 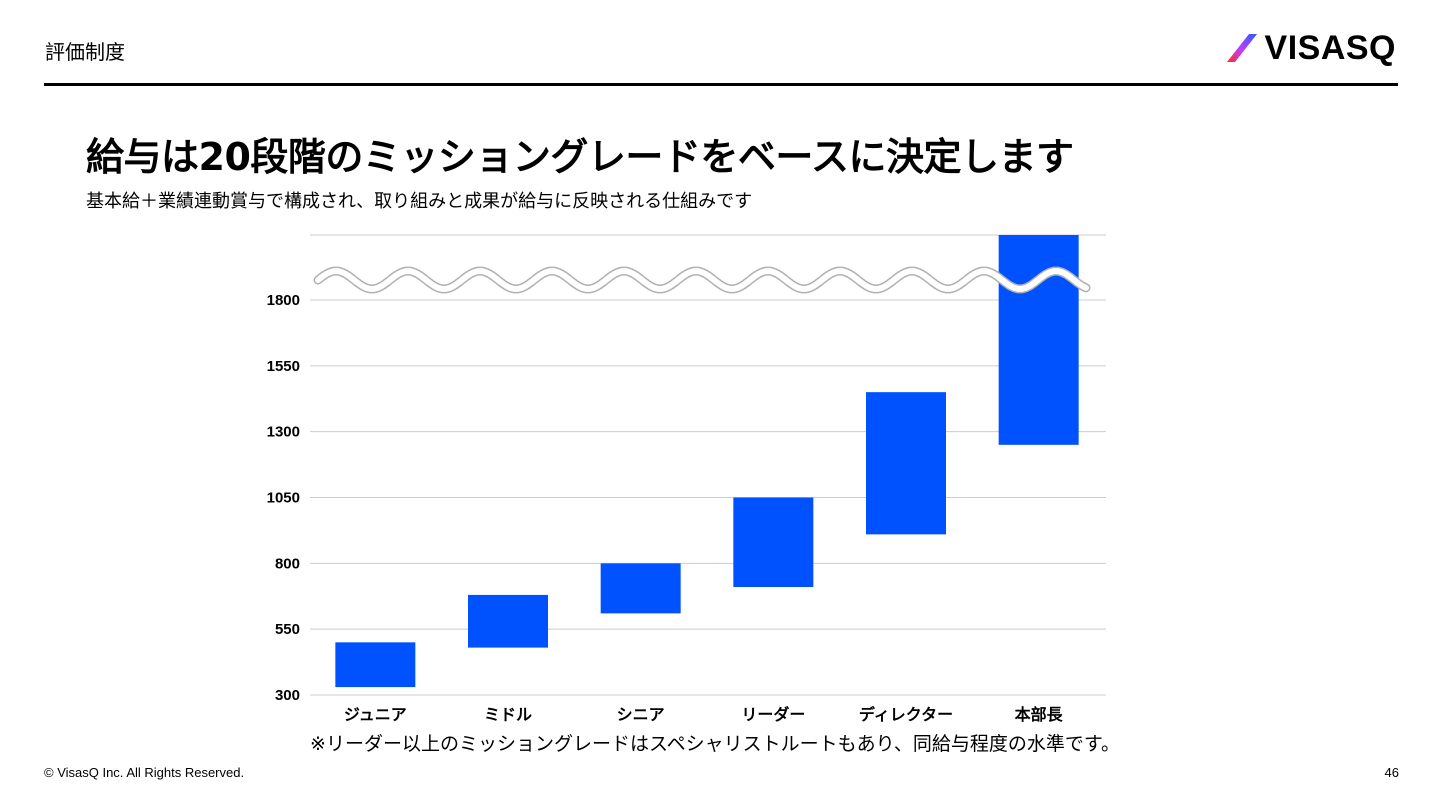 I want to click on y-tick-label: 550, so click(x=287, y=629).